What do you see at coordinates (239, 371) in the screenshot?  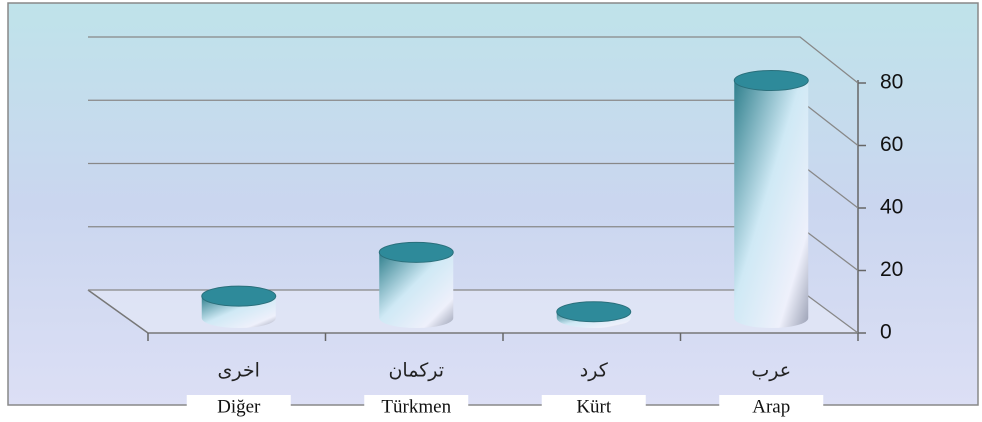 I see `category-label: اخرى` at bounding box center [239, 371].